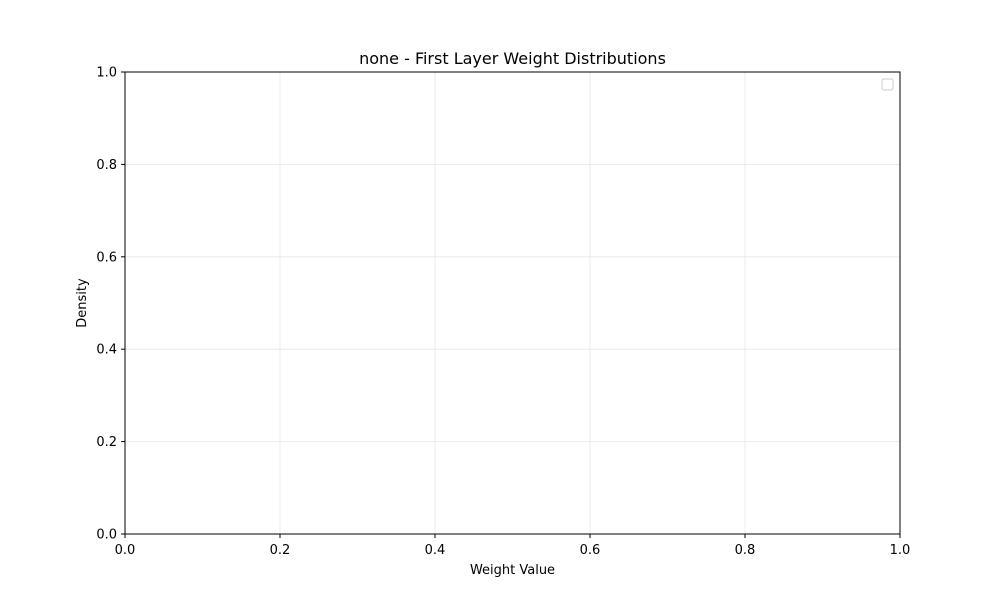  What do you see at coordinates (125, 550) in the screenshot?
I see `x-tick-label: 0.0` at bounding box center [125, 550].